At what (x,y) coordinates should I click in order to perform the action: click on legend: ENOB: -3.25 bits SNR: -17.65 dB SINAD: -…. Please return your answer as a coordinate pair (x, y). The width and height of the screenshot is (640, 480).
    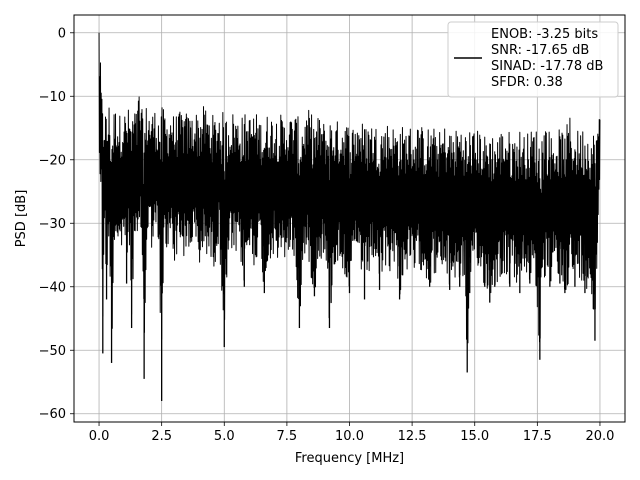
    Looking at the image, I should click on (533, 59).